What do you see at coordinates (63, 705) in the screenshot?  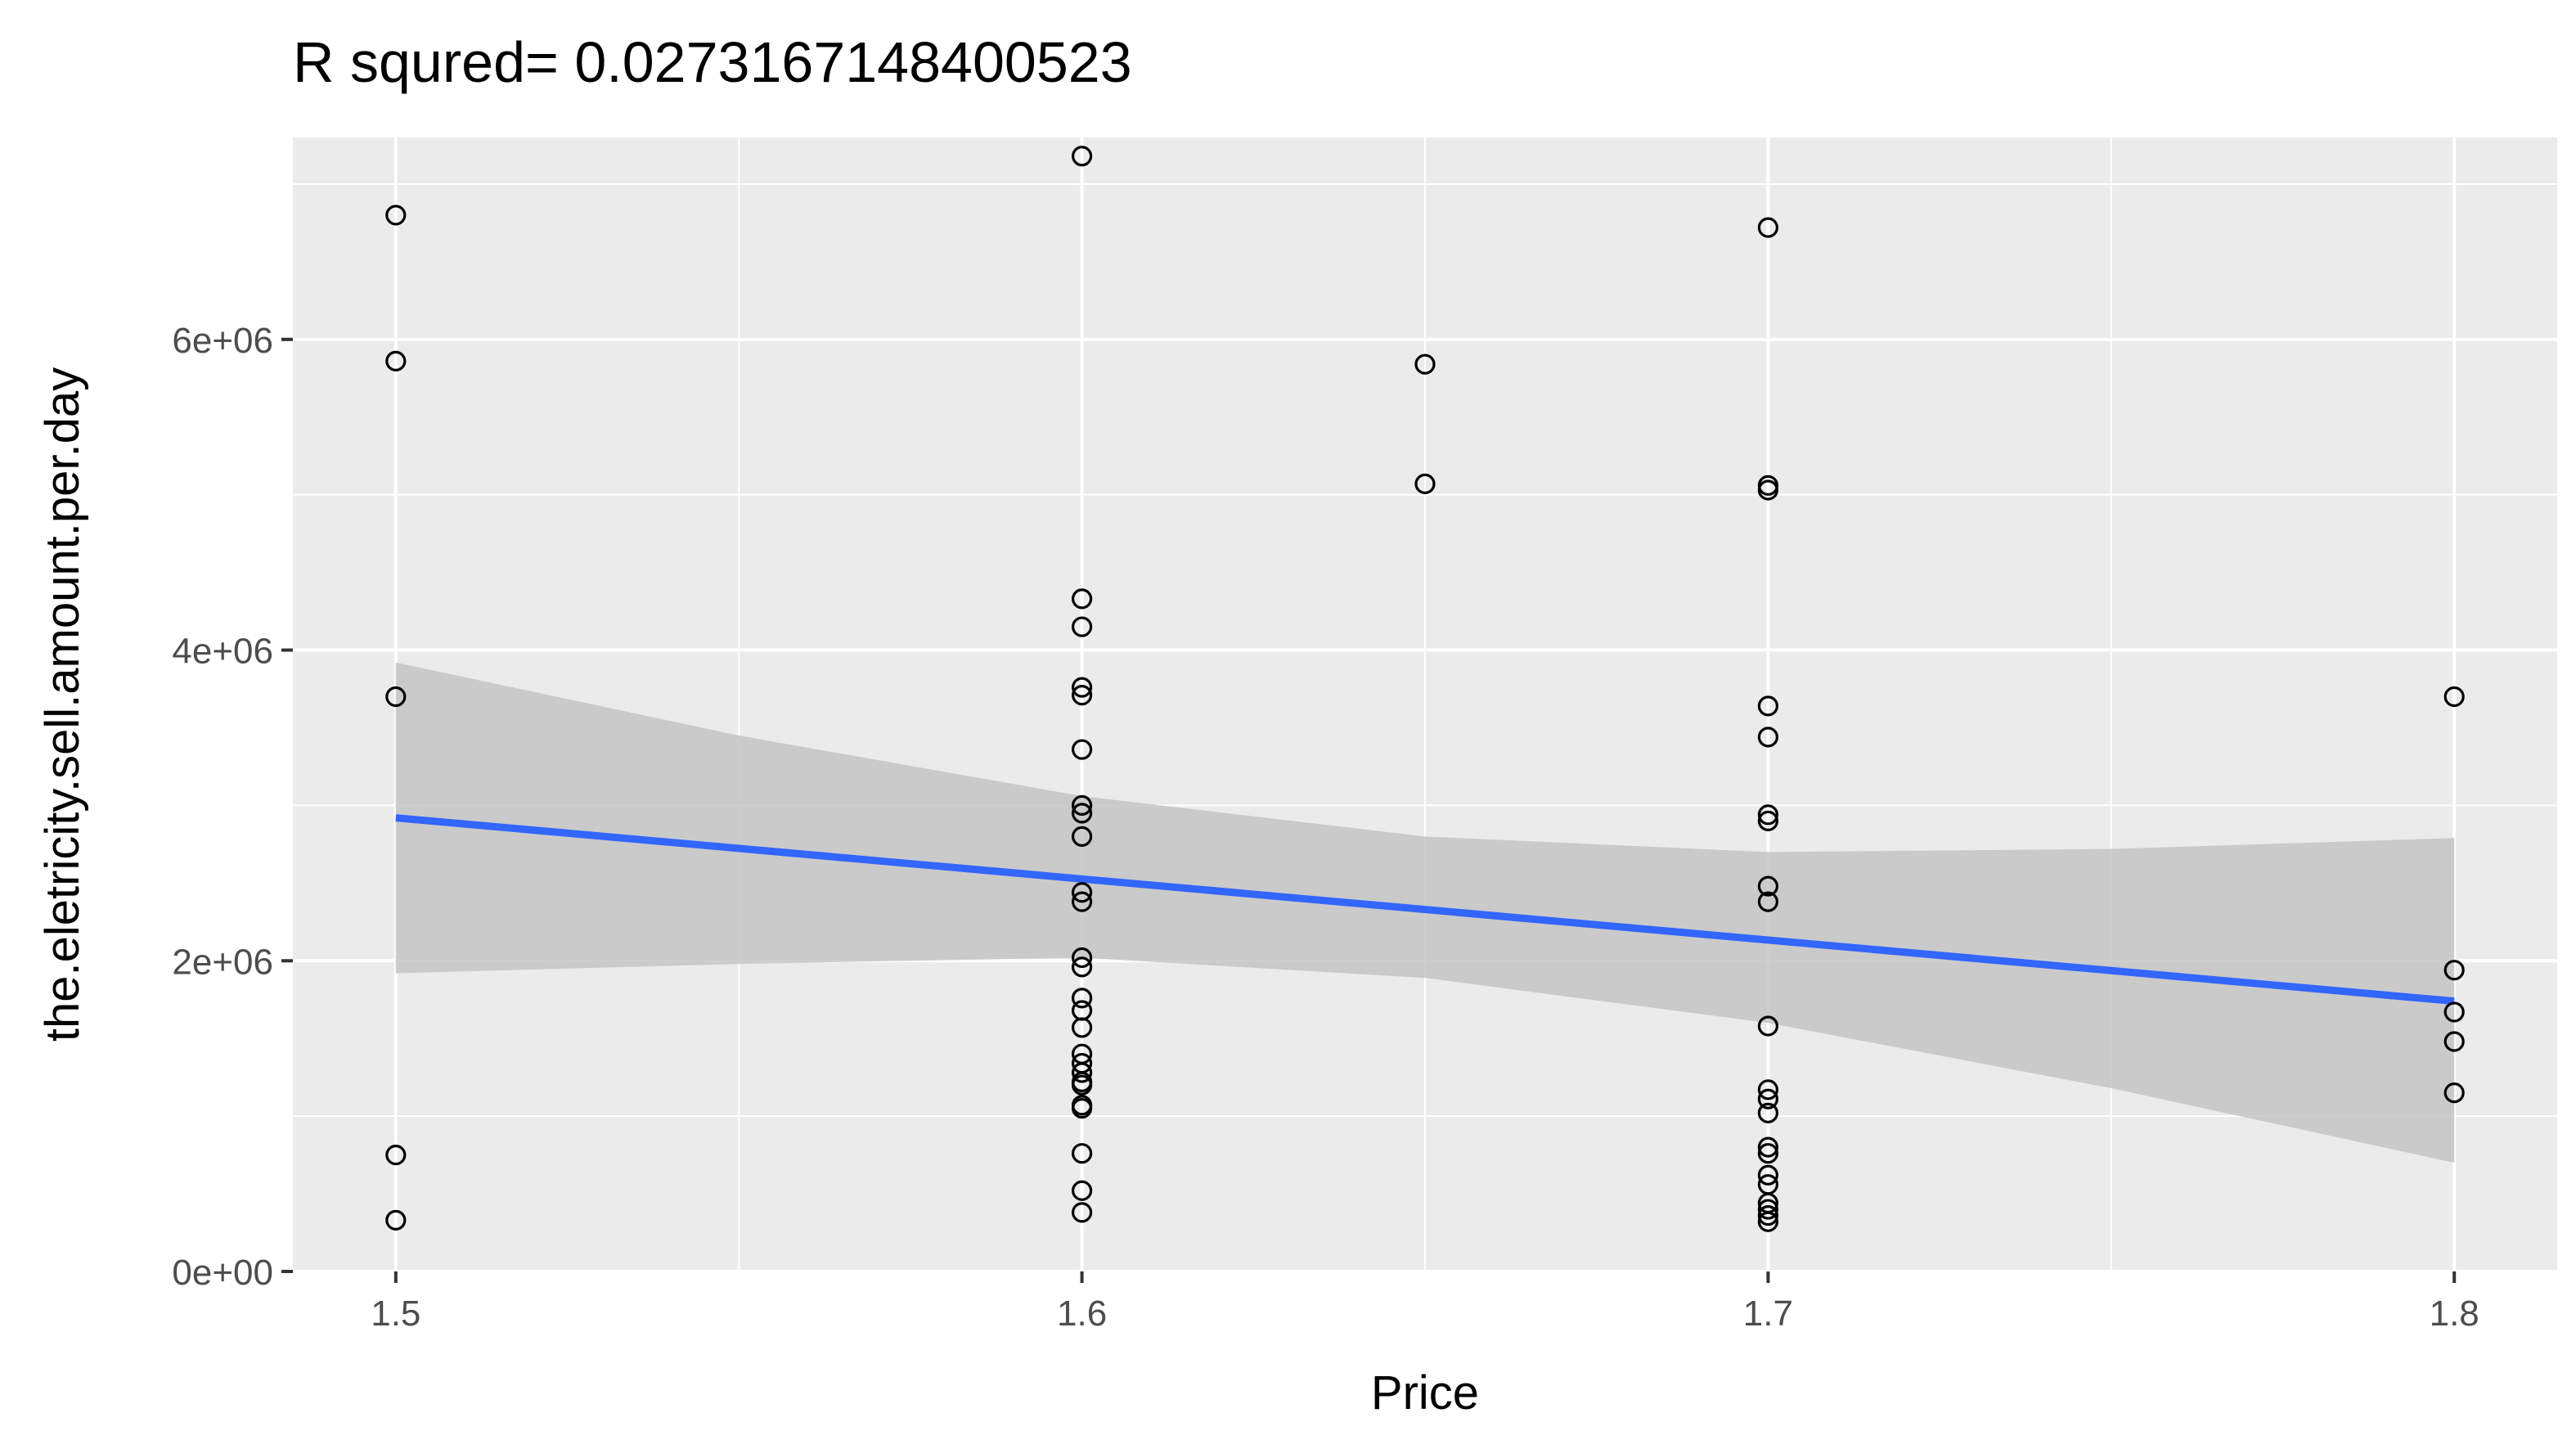 I see `y-axis-title: the.eletricity.sell.amount.per.day` at bounding box center [63, 705].